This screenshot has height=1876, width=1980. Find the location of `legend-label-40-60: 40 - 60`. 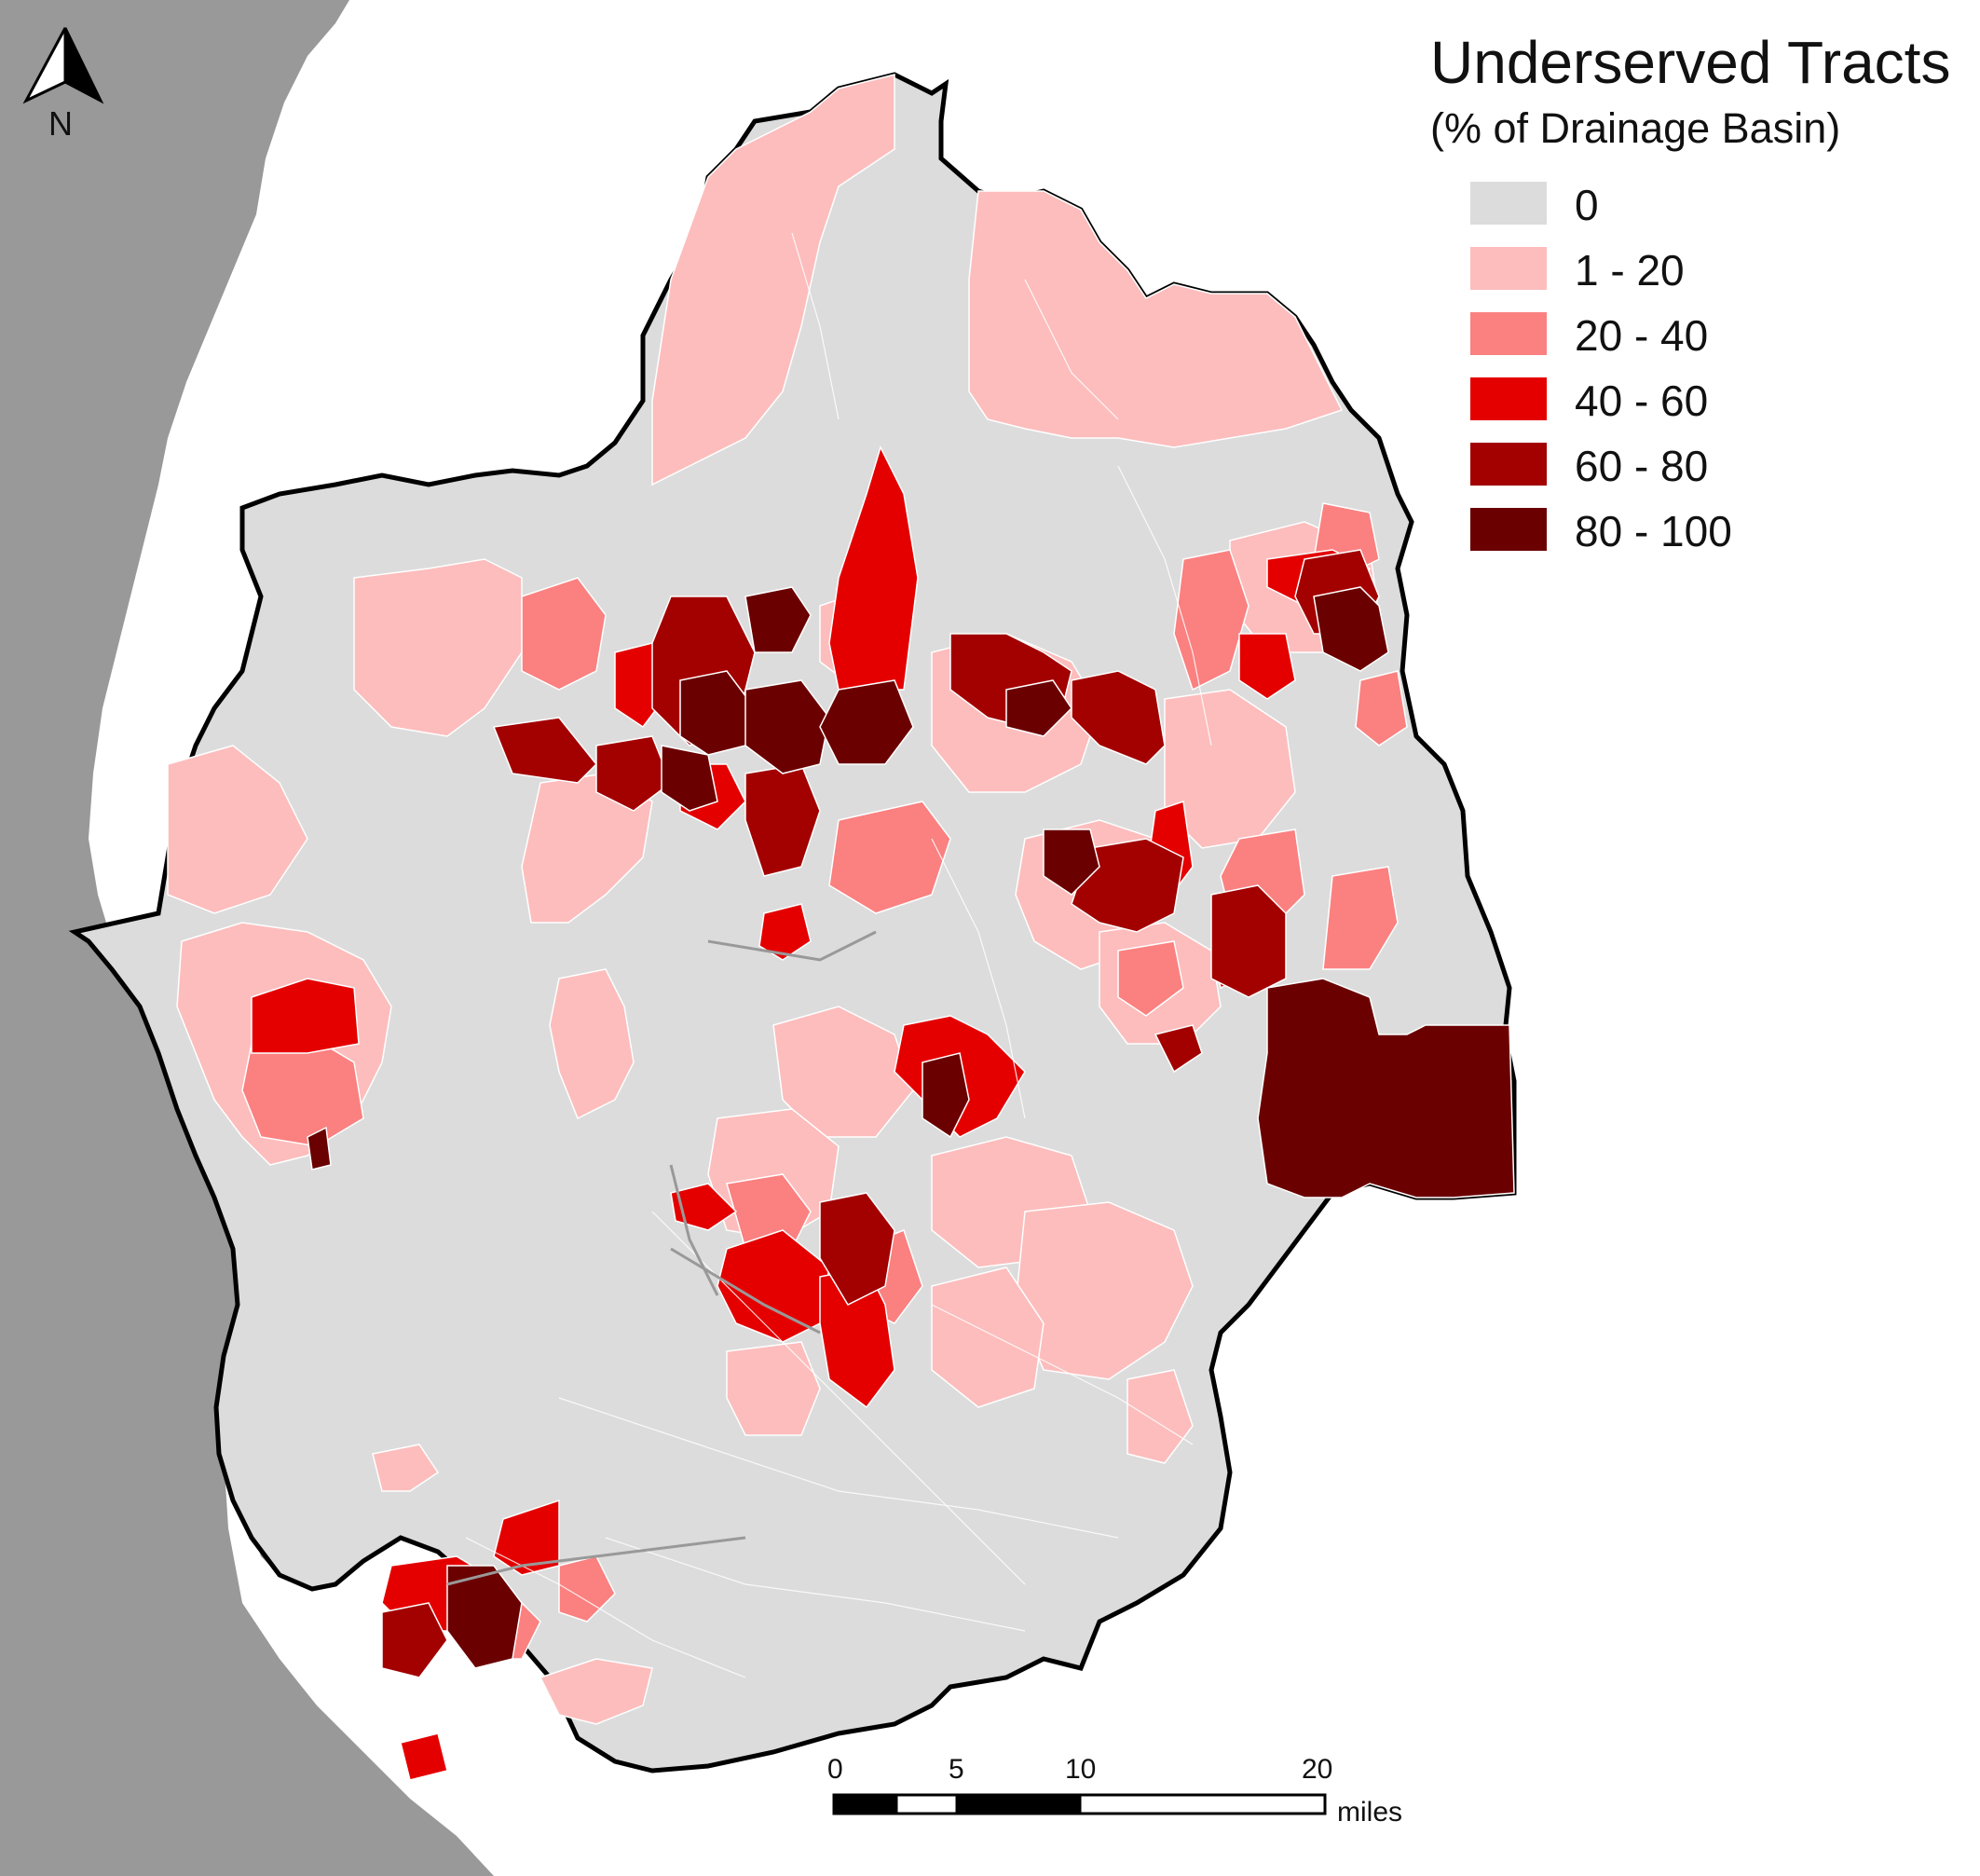

legend-label-40-60: 40 - 60 is located at coordinates (1642, 401).